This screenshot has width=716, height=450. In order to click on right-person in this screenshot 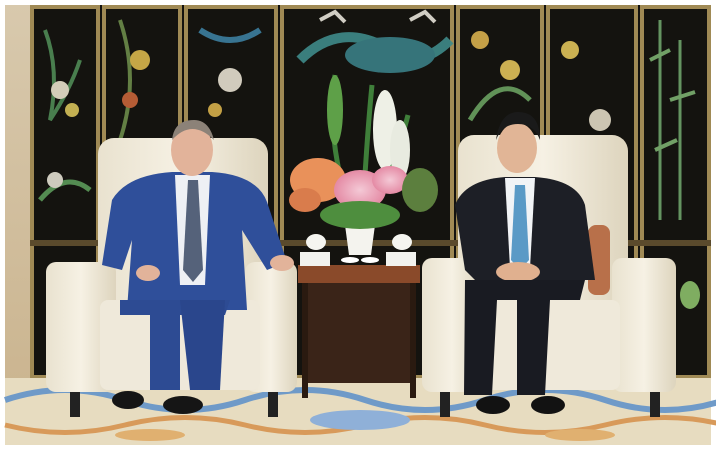, I will do `click(525, 263)`.